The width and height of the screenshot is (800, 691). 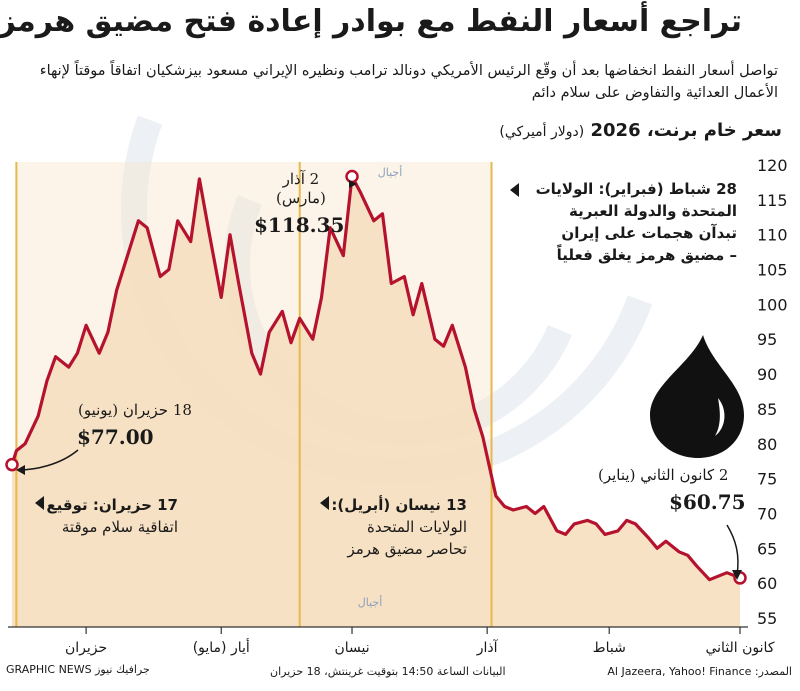 I want to click on y-tick-label: 75, so click(x=767, y=479).